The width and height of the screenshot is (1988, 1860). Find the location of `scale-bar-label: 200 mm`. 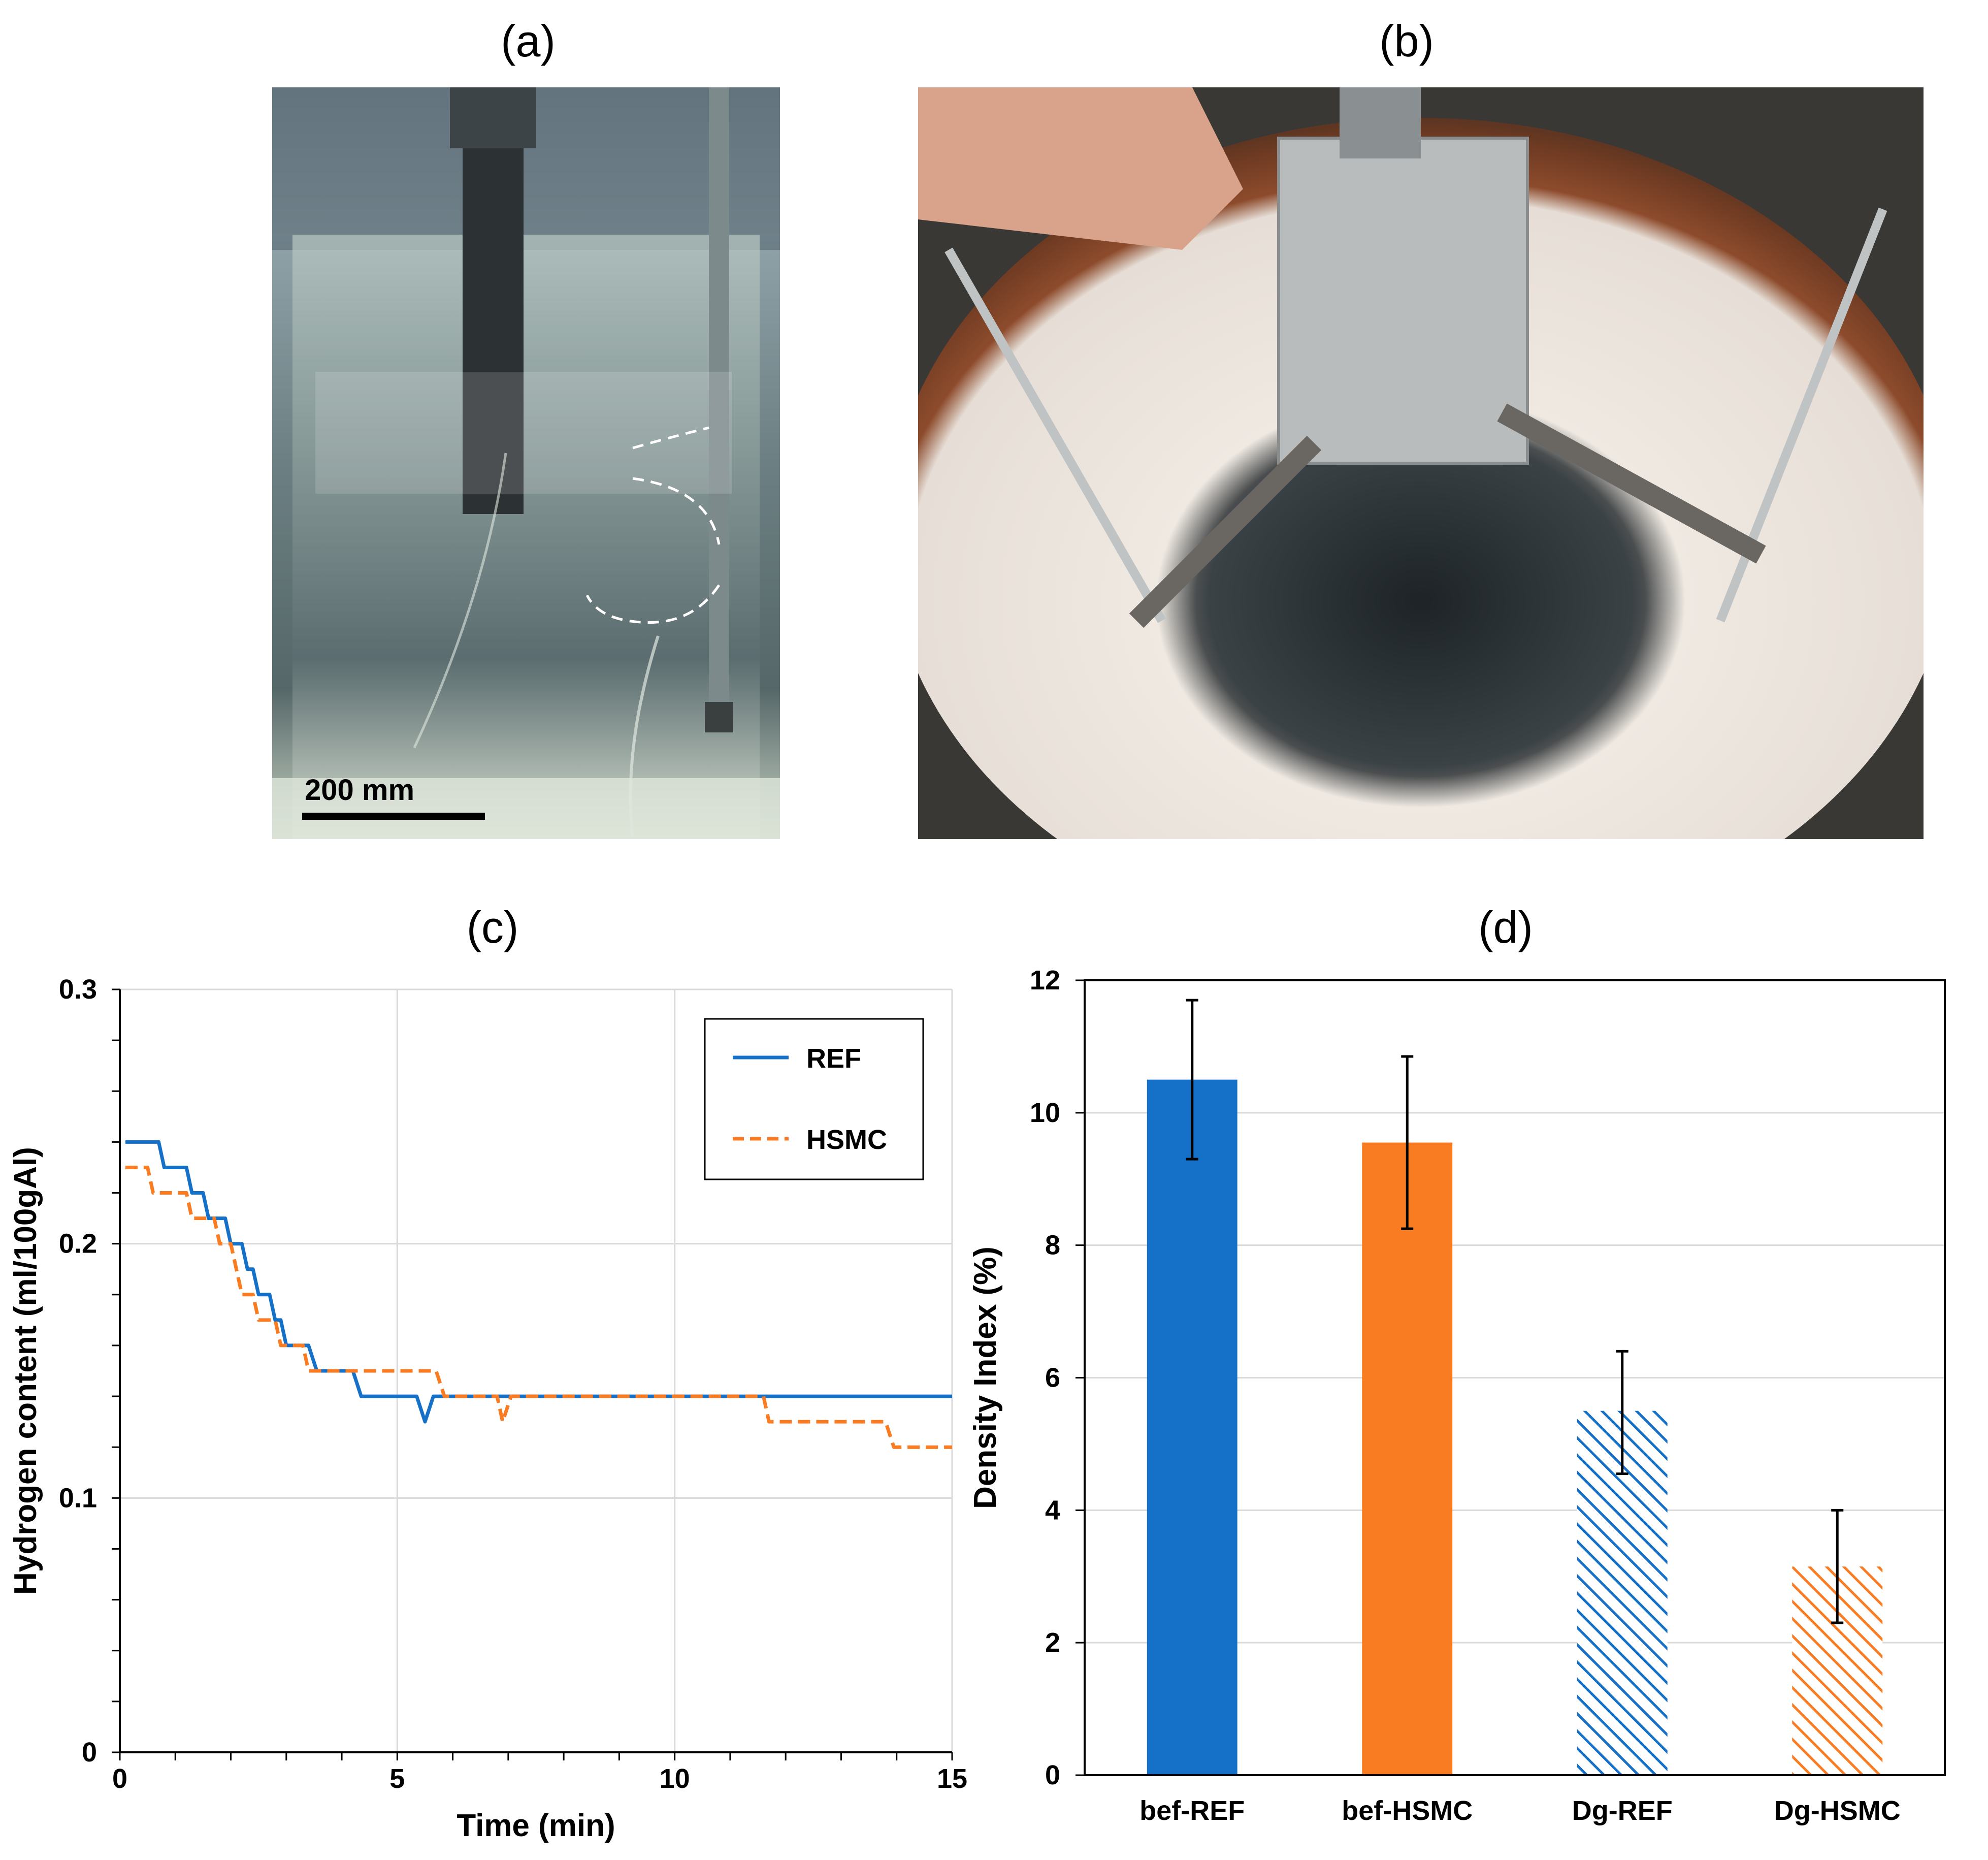

scale-bar-label: 200 mm is located at coordinates (359, 790).